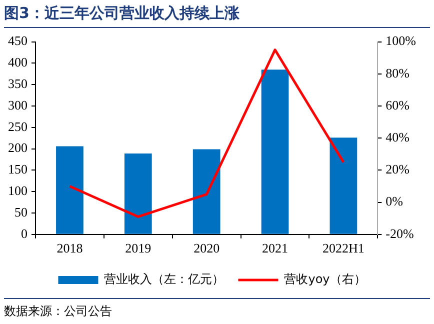 Image resolution: width=434 pixels, height=324 pixels. Describe the element at coordinates (217, 16) in the screenshot. I see `chart-title: 图3：近三年公司营业收入持续上涨` at that location.